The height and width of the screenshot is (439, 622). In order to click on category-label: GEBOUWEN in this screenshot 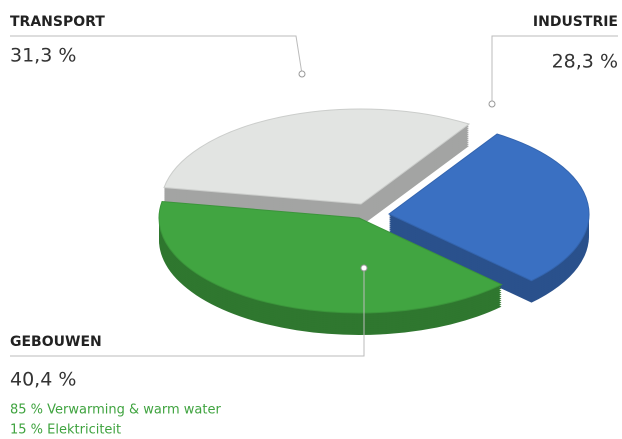, I will do `click(56, 342)`.